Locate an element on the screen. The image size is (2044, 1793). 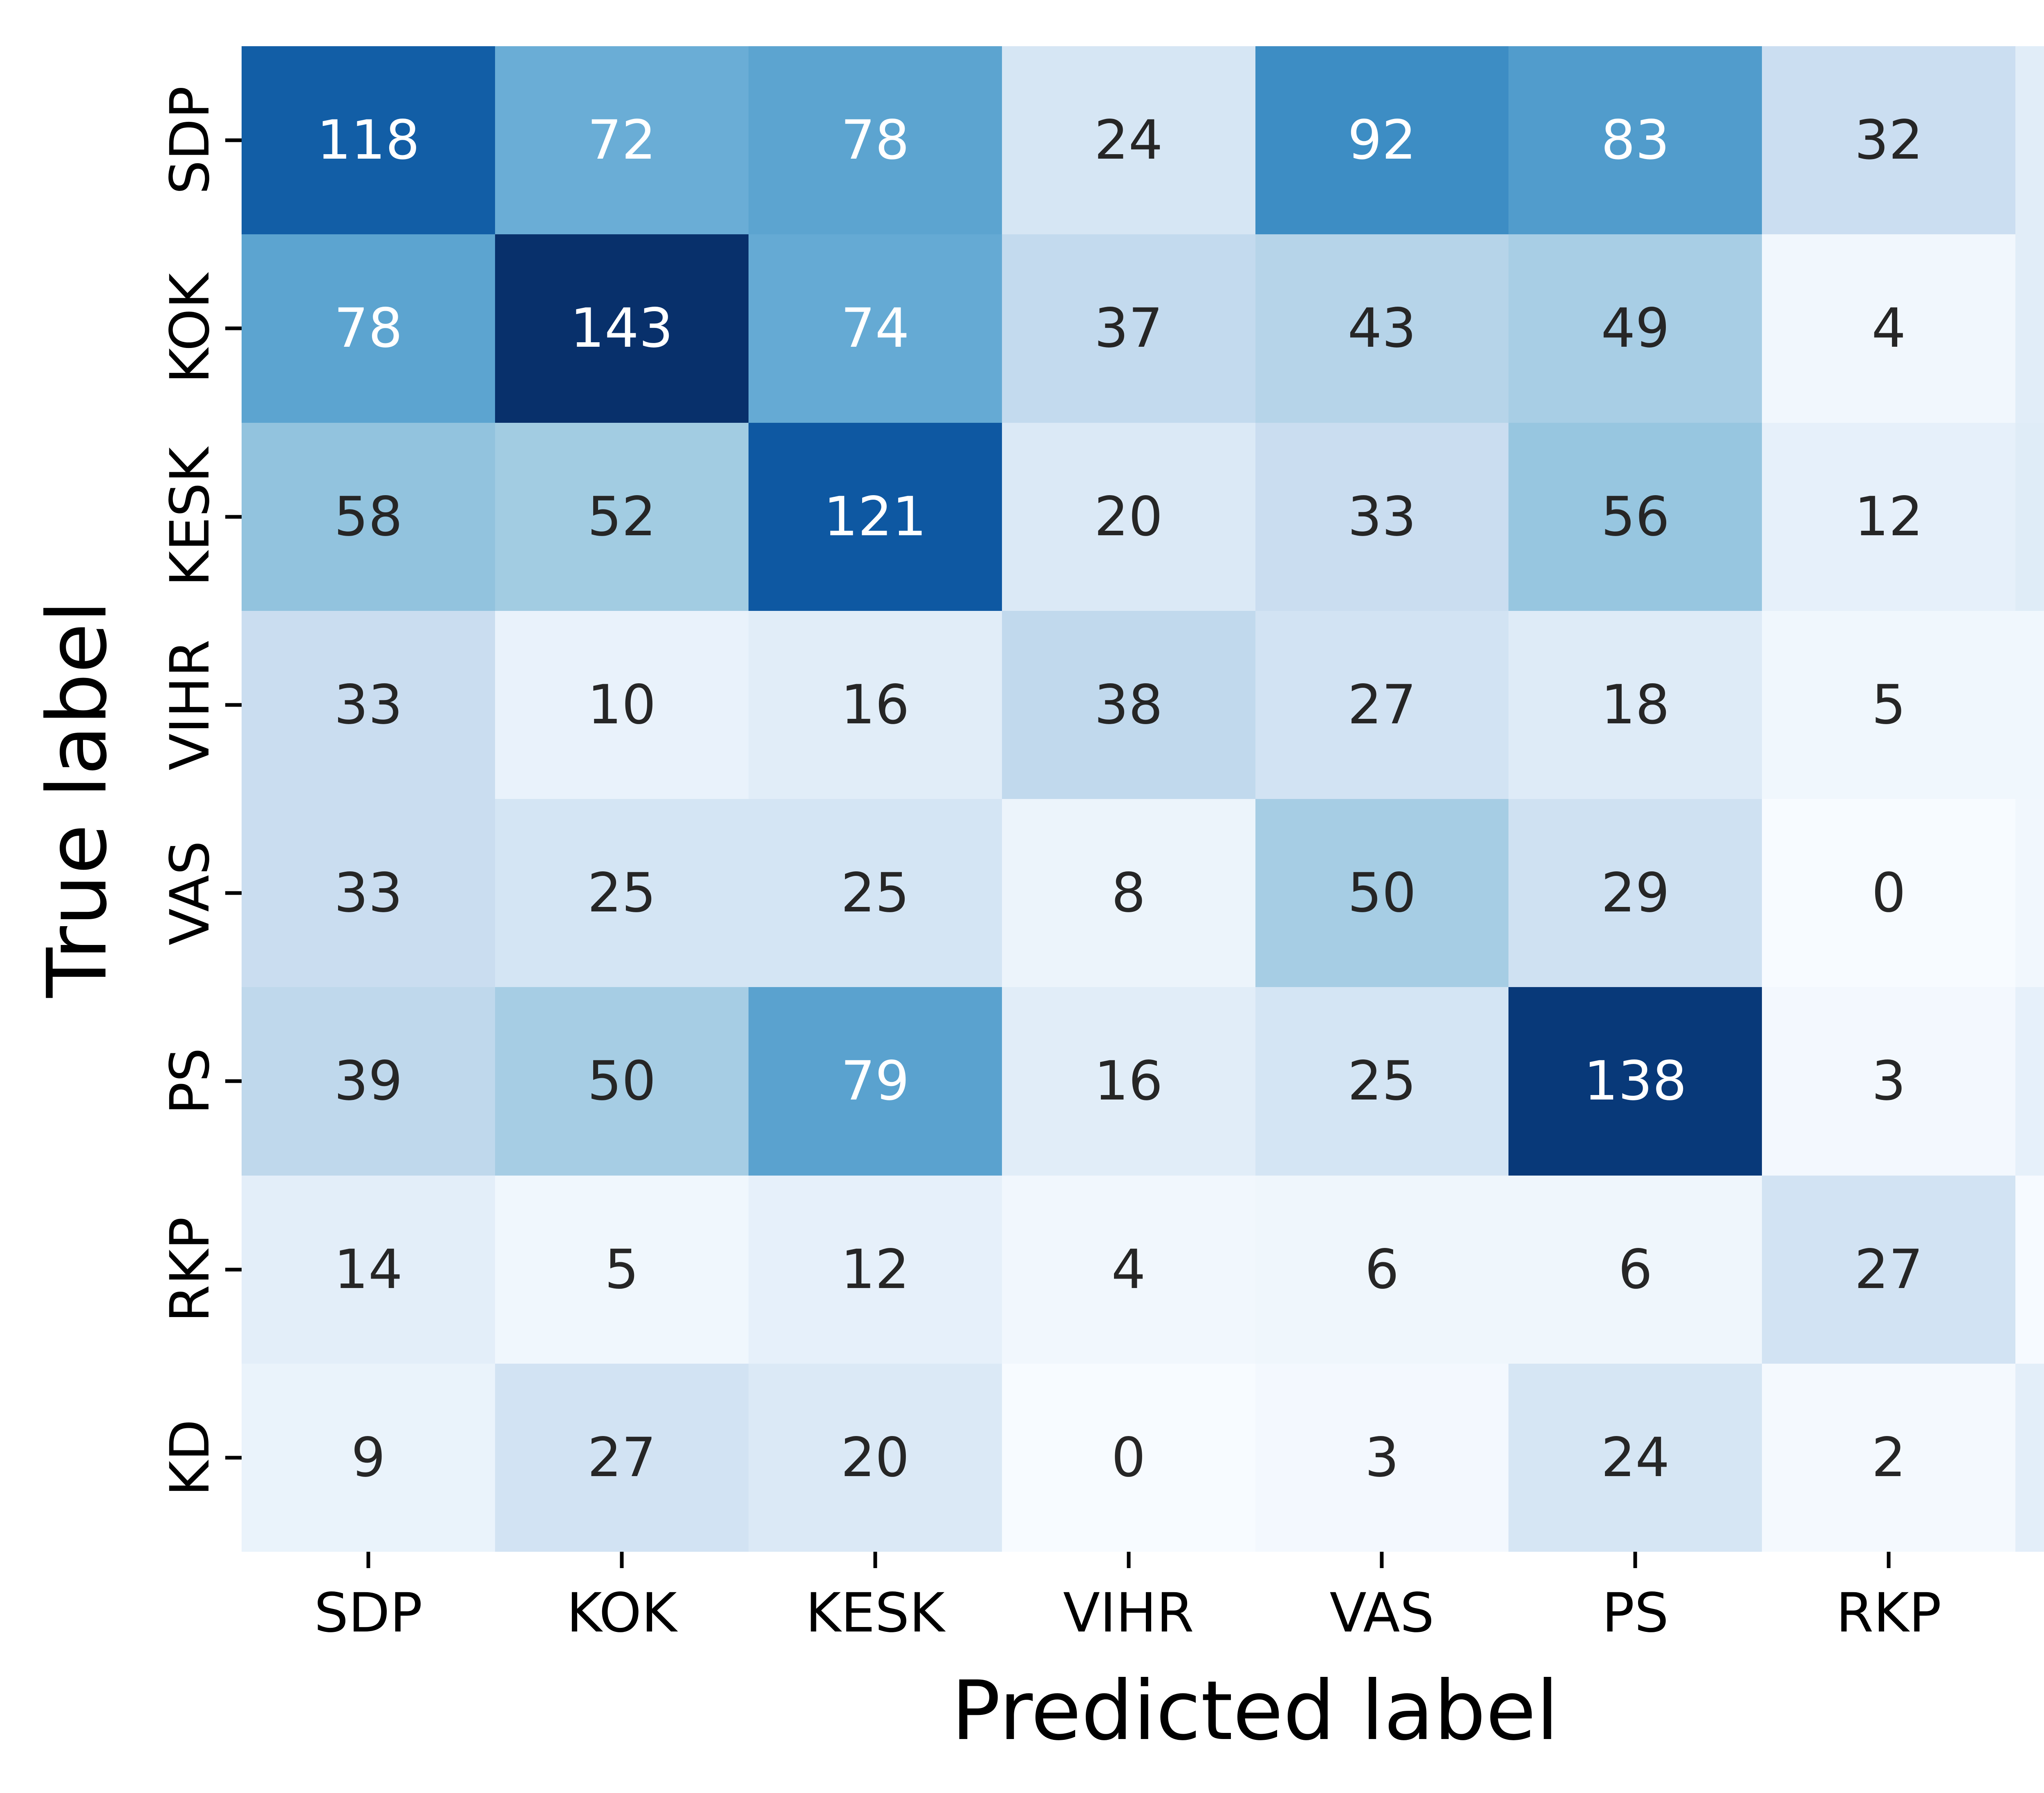
heatmap-cell-RKP-KD: 1 is located at coordinates (2030, 1269).